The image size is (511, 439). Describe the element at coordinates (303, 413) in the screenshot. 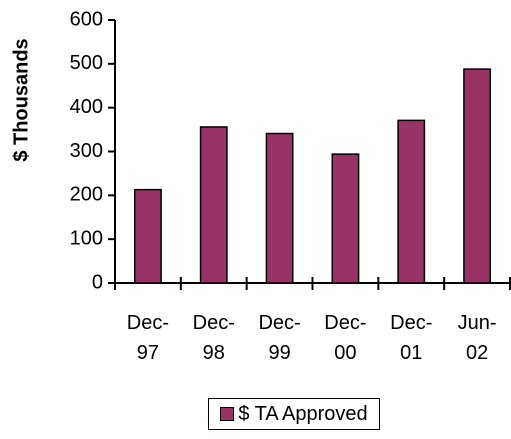

I see `legend-label: $ TA Approved` at that location.